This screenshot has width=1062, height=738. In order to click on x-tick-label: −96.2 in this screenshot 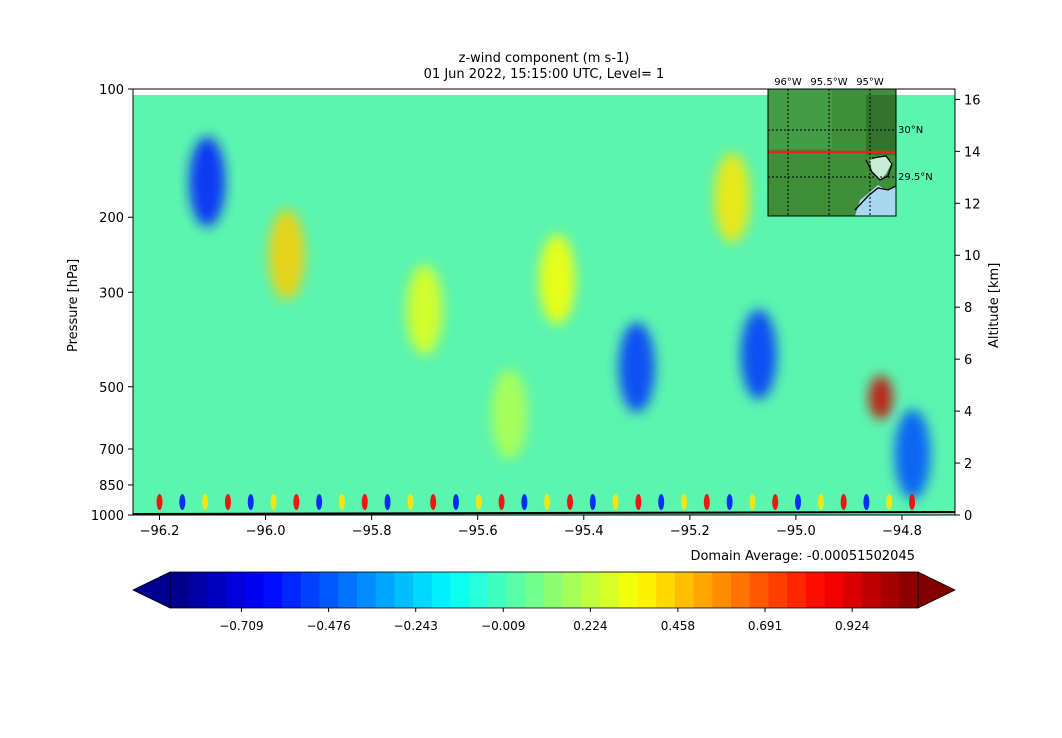, I will do `click(160, 531)`.